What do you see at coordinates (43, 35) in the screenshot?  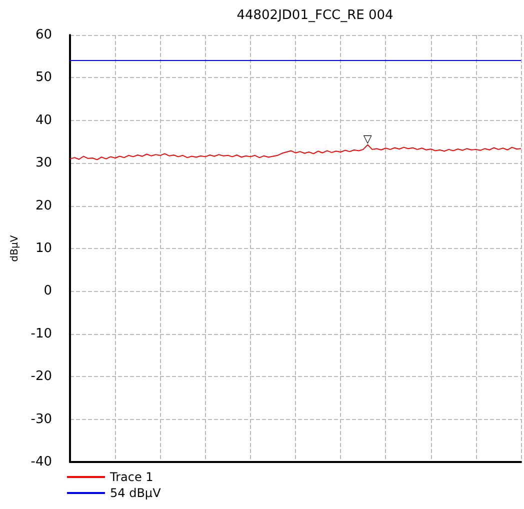 I see `y-tick-label: 60` at bounding box center [43, 35].